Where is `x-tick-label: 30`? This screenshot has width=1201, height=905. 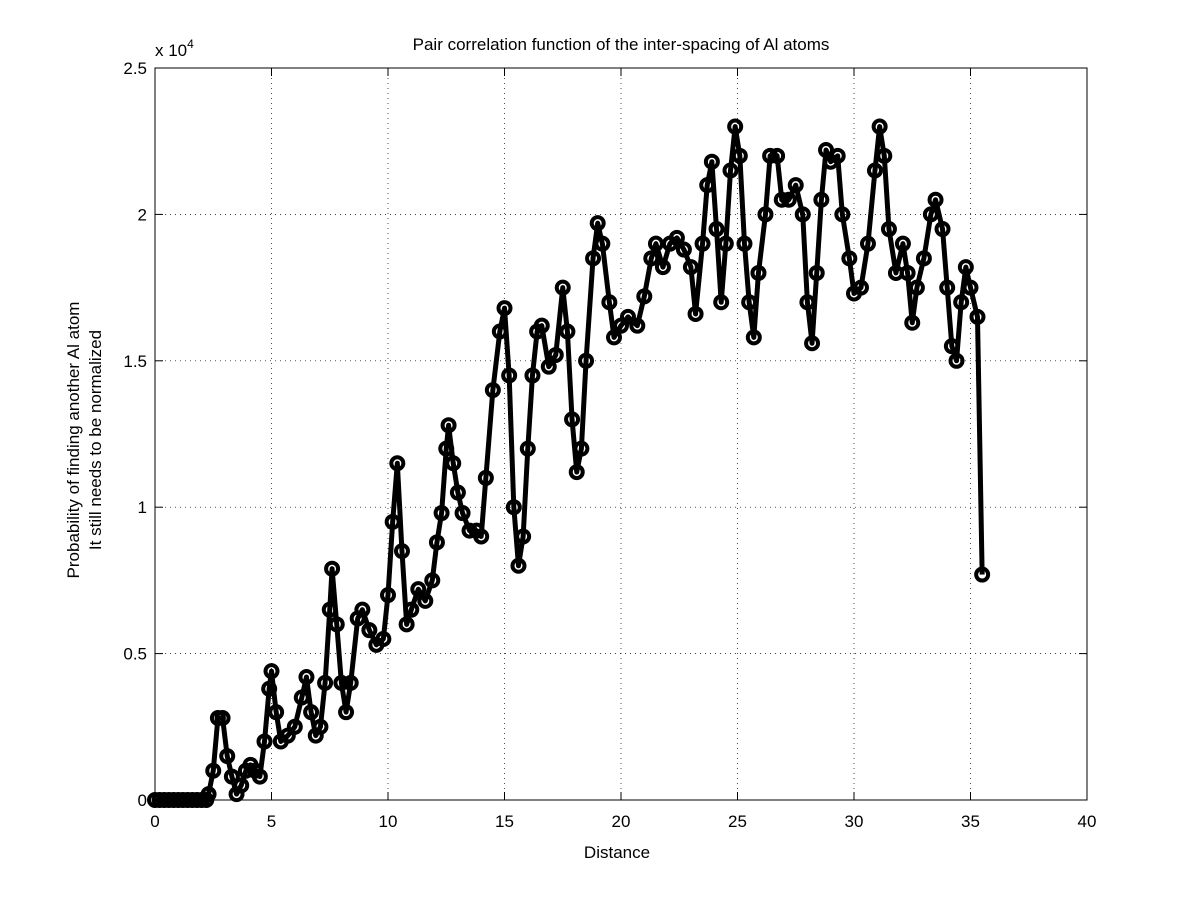 x-tick-label: 30 is located at coordinates (854, 821).